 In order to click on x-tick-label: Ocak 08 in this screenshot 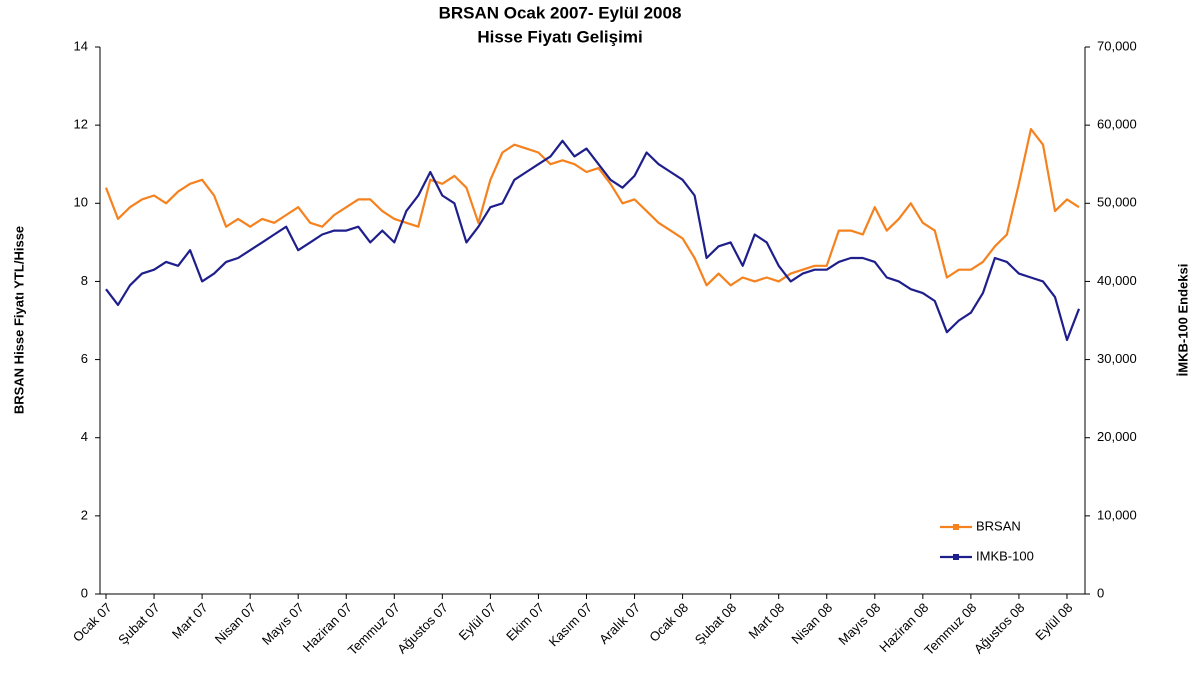, I will do `click(668, 622)`.